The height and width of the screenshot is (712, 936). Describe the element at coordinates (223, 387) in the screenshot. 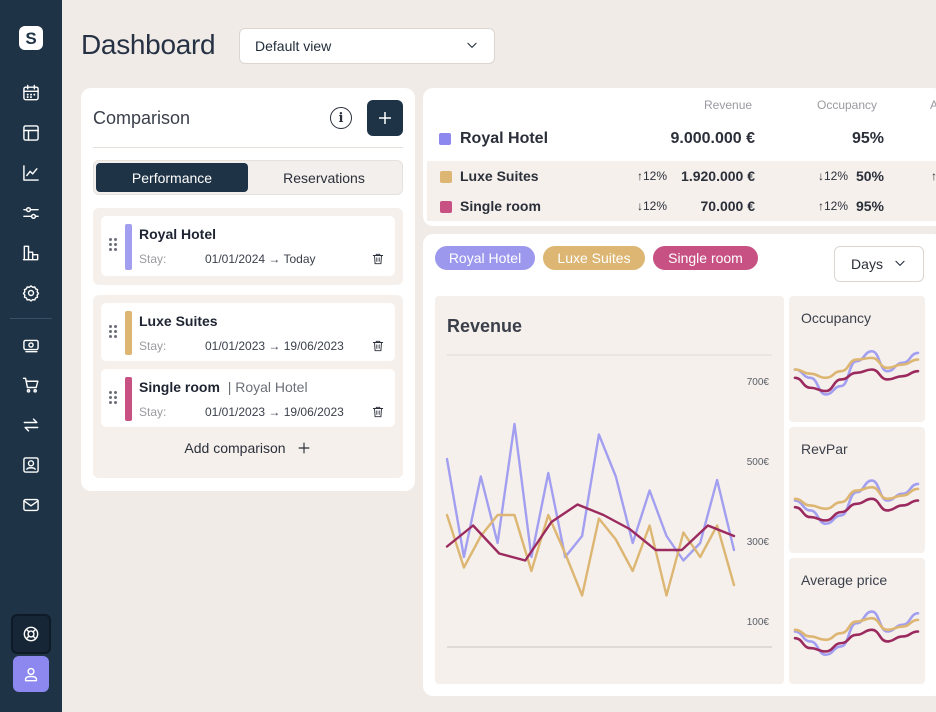

I see `card-name: Single room | Royal Hotel` at that location.